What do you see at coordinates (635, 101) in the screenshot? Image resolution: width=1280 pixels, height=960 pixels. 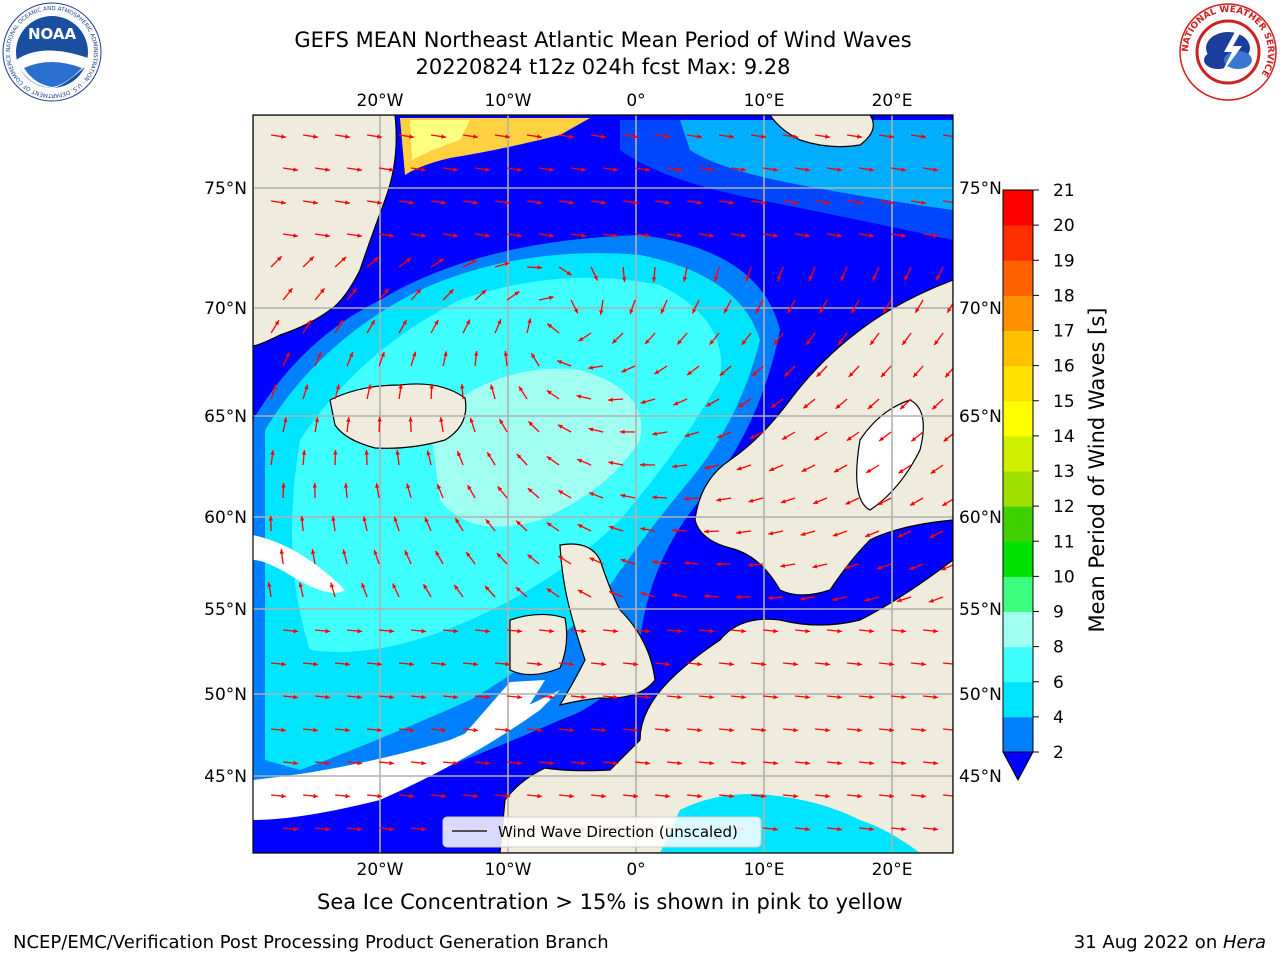 I see `svg-text: 0°` at bounding box center [635, 101].